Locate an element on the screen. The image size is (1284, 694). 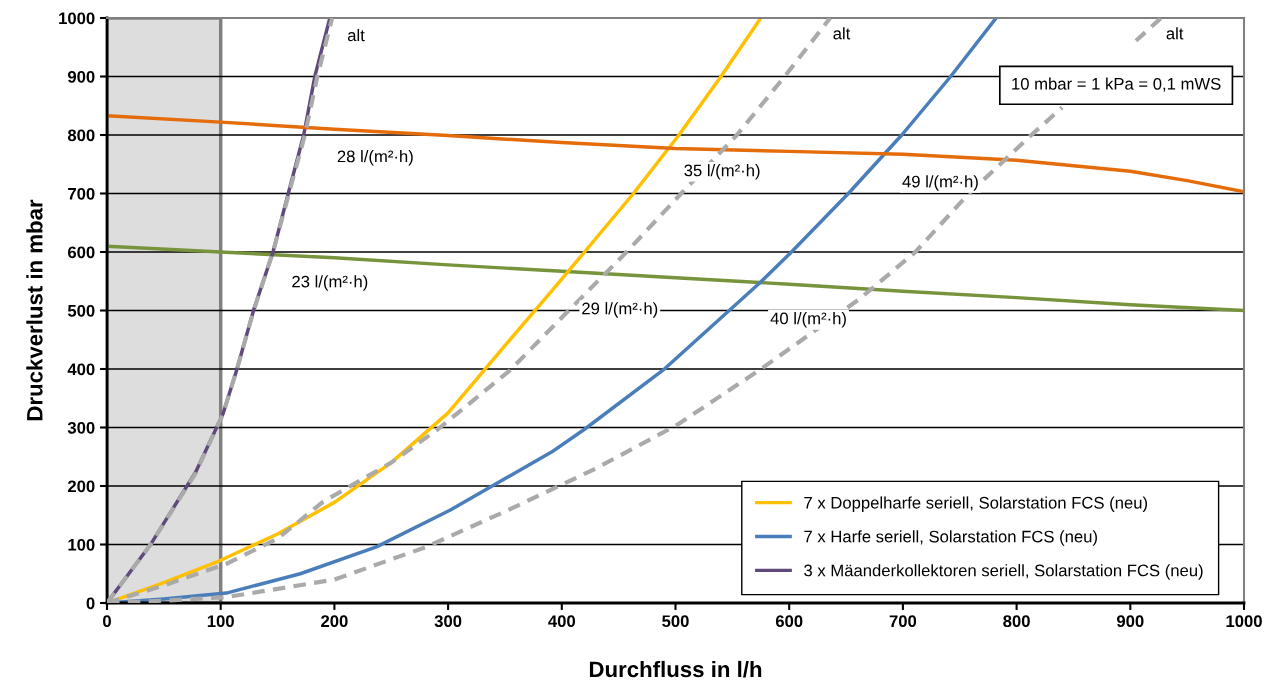
legend-label: 7 x Harfe seriell, Solarstation FCS (neu) is located at coordinates (950, 538).